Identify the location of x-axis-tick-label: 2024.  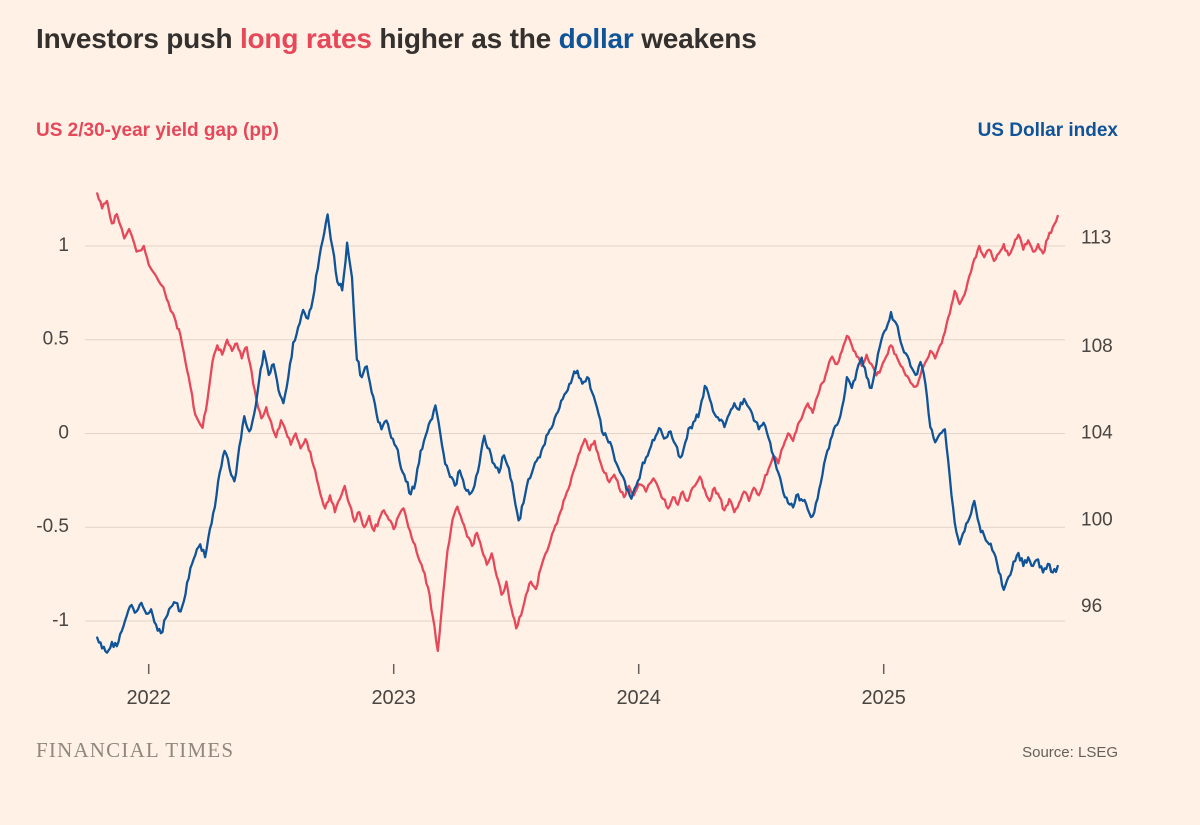
(638, 698).